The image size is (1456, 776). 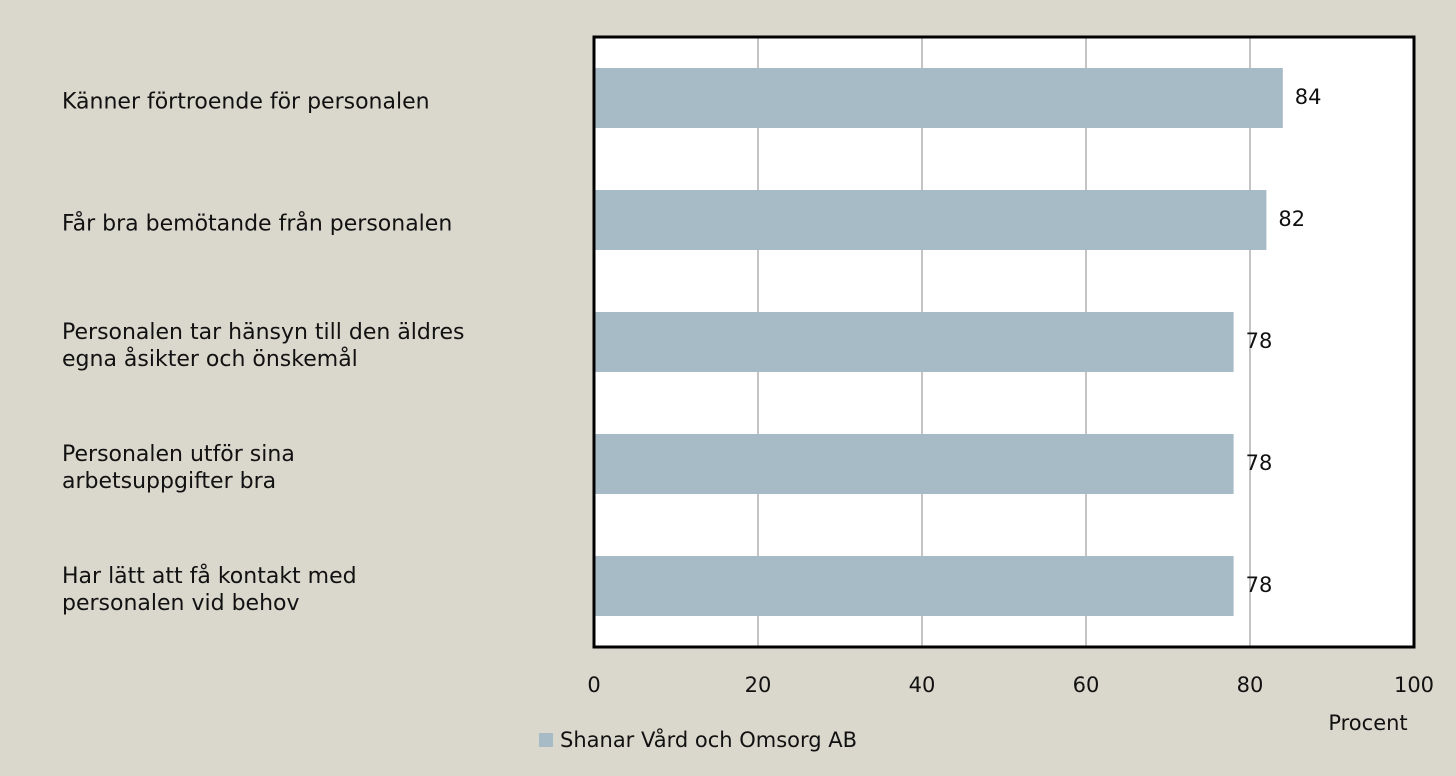 I want to click on legend-swatch, so click(x=546, y=740).